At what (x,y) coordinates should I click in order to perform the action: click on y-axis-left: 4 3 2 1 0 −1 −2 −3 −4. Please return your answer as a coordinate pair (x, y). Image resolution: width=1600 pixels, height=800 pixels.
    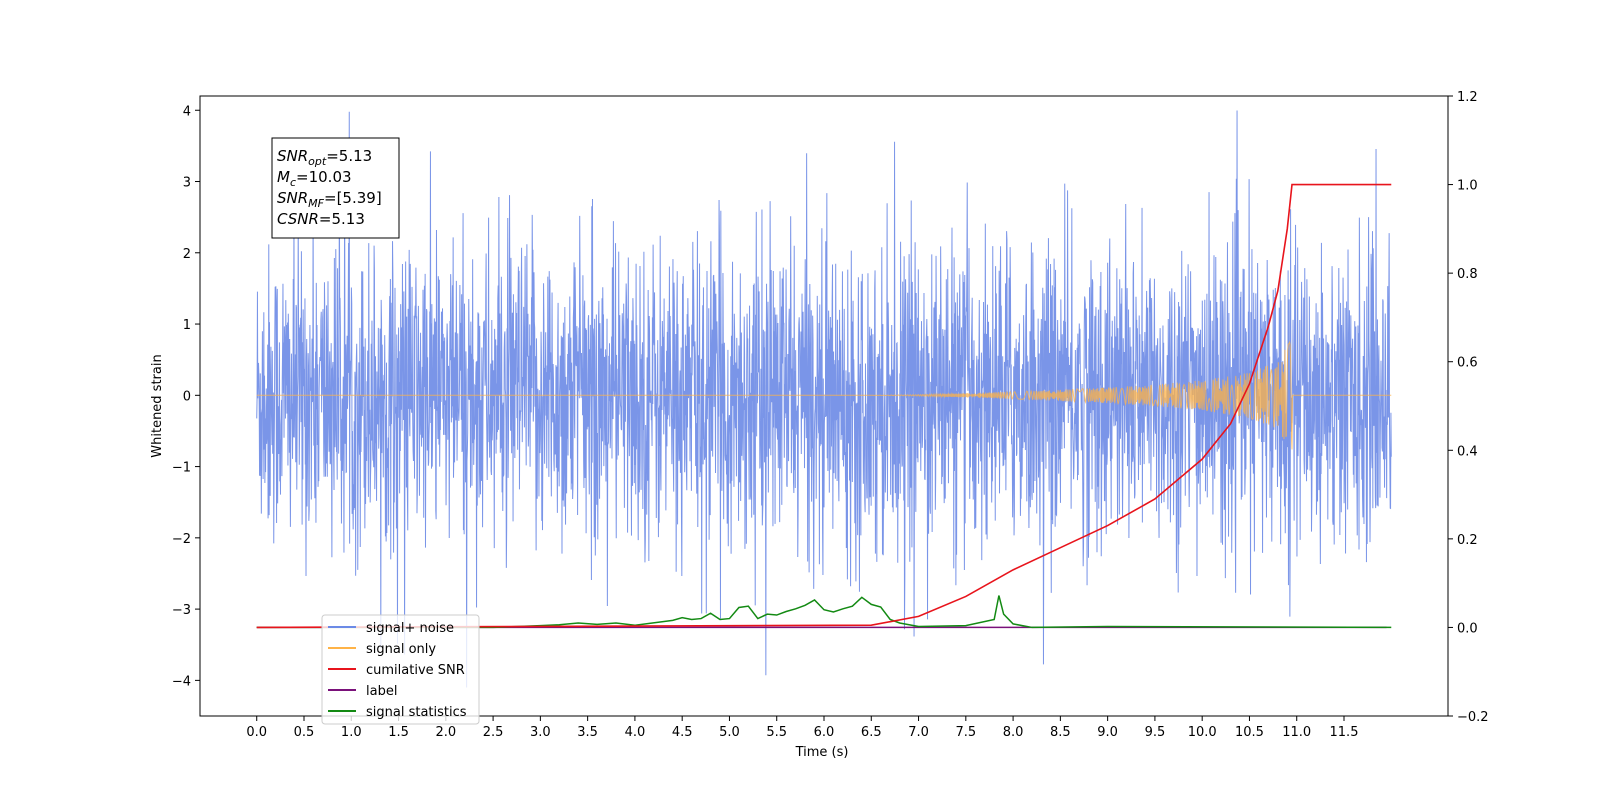
    Looking at the image, I should click on (186, 396).